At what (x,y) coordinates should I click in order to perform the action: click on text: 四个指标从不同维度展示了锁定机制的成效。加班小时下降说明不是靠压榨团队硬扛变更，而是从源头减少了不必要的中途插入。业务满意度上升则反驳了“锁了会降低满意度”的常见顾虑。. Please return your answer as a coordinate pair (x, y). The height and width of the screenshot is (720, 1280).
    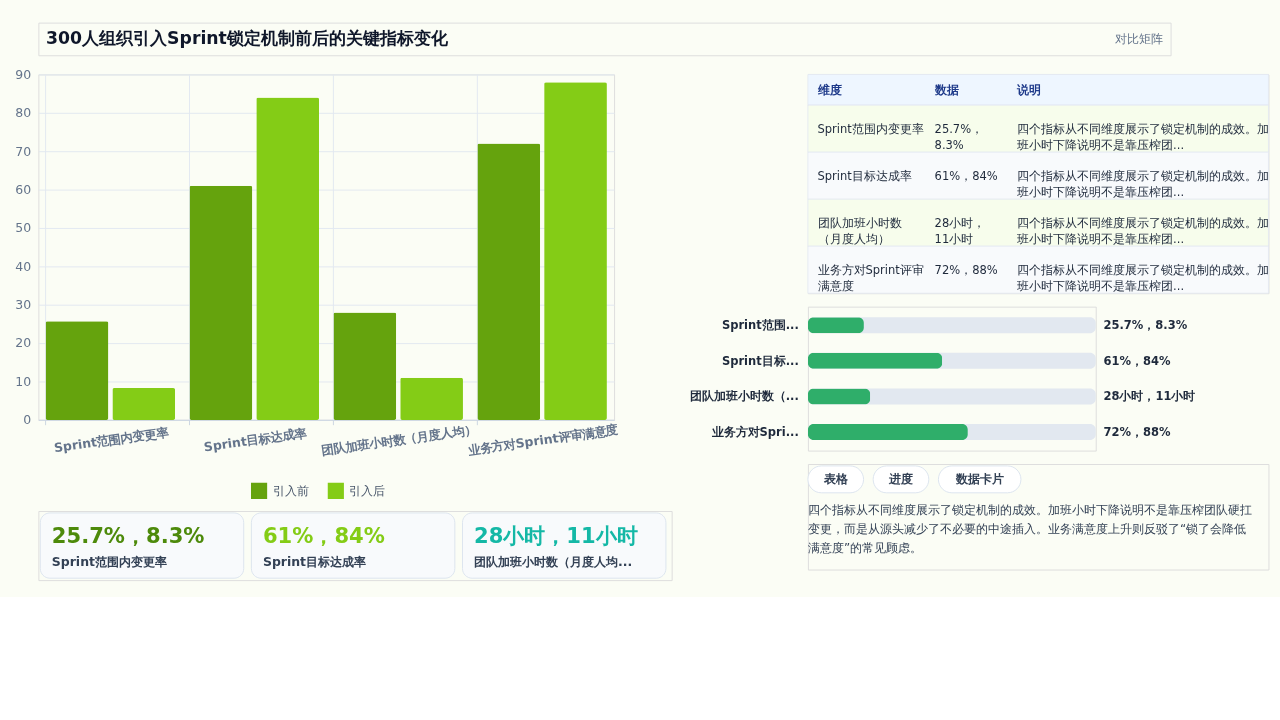
    Looking at the image, I should click on (1029, 529).